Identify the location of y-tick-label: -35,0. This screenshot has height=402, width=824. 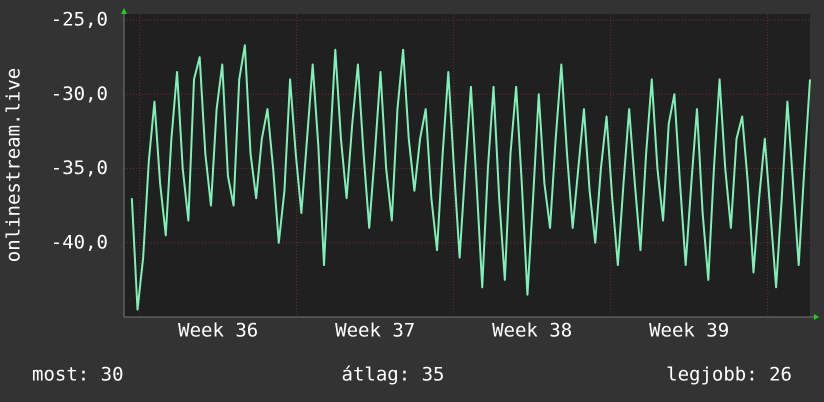
(79, 168).